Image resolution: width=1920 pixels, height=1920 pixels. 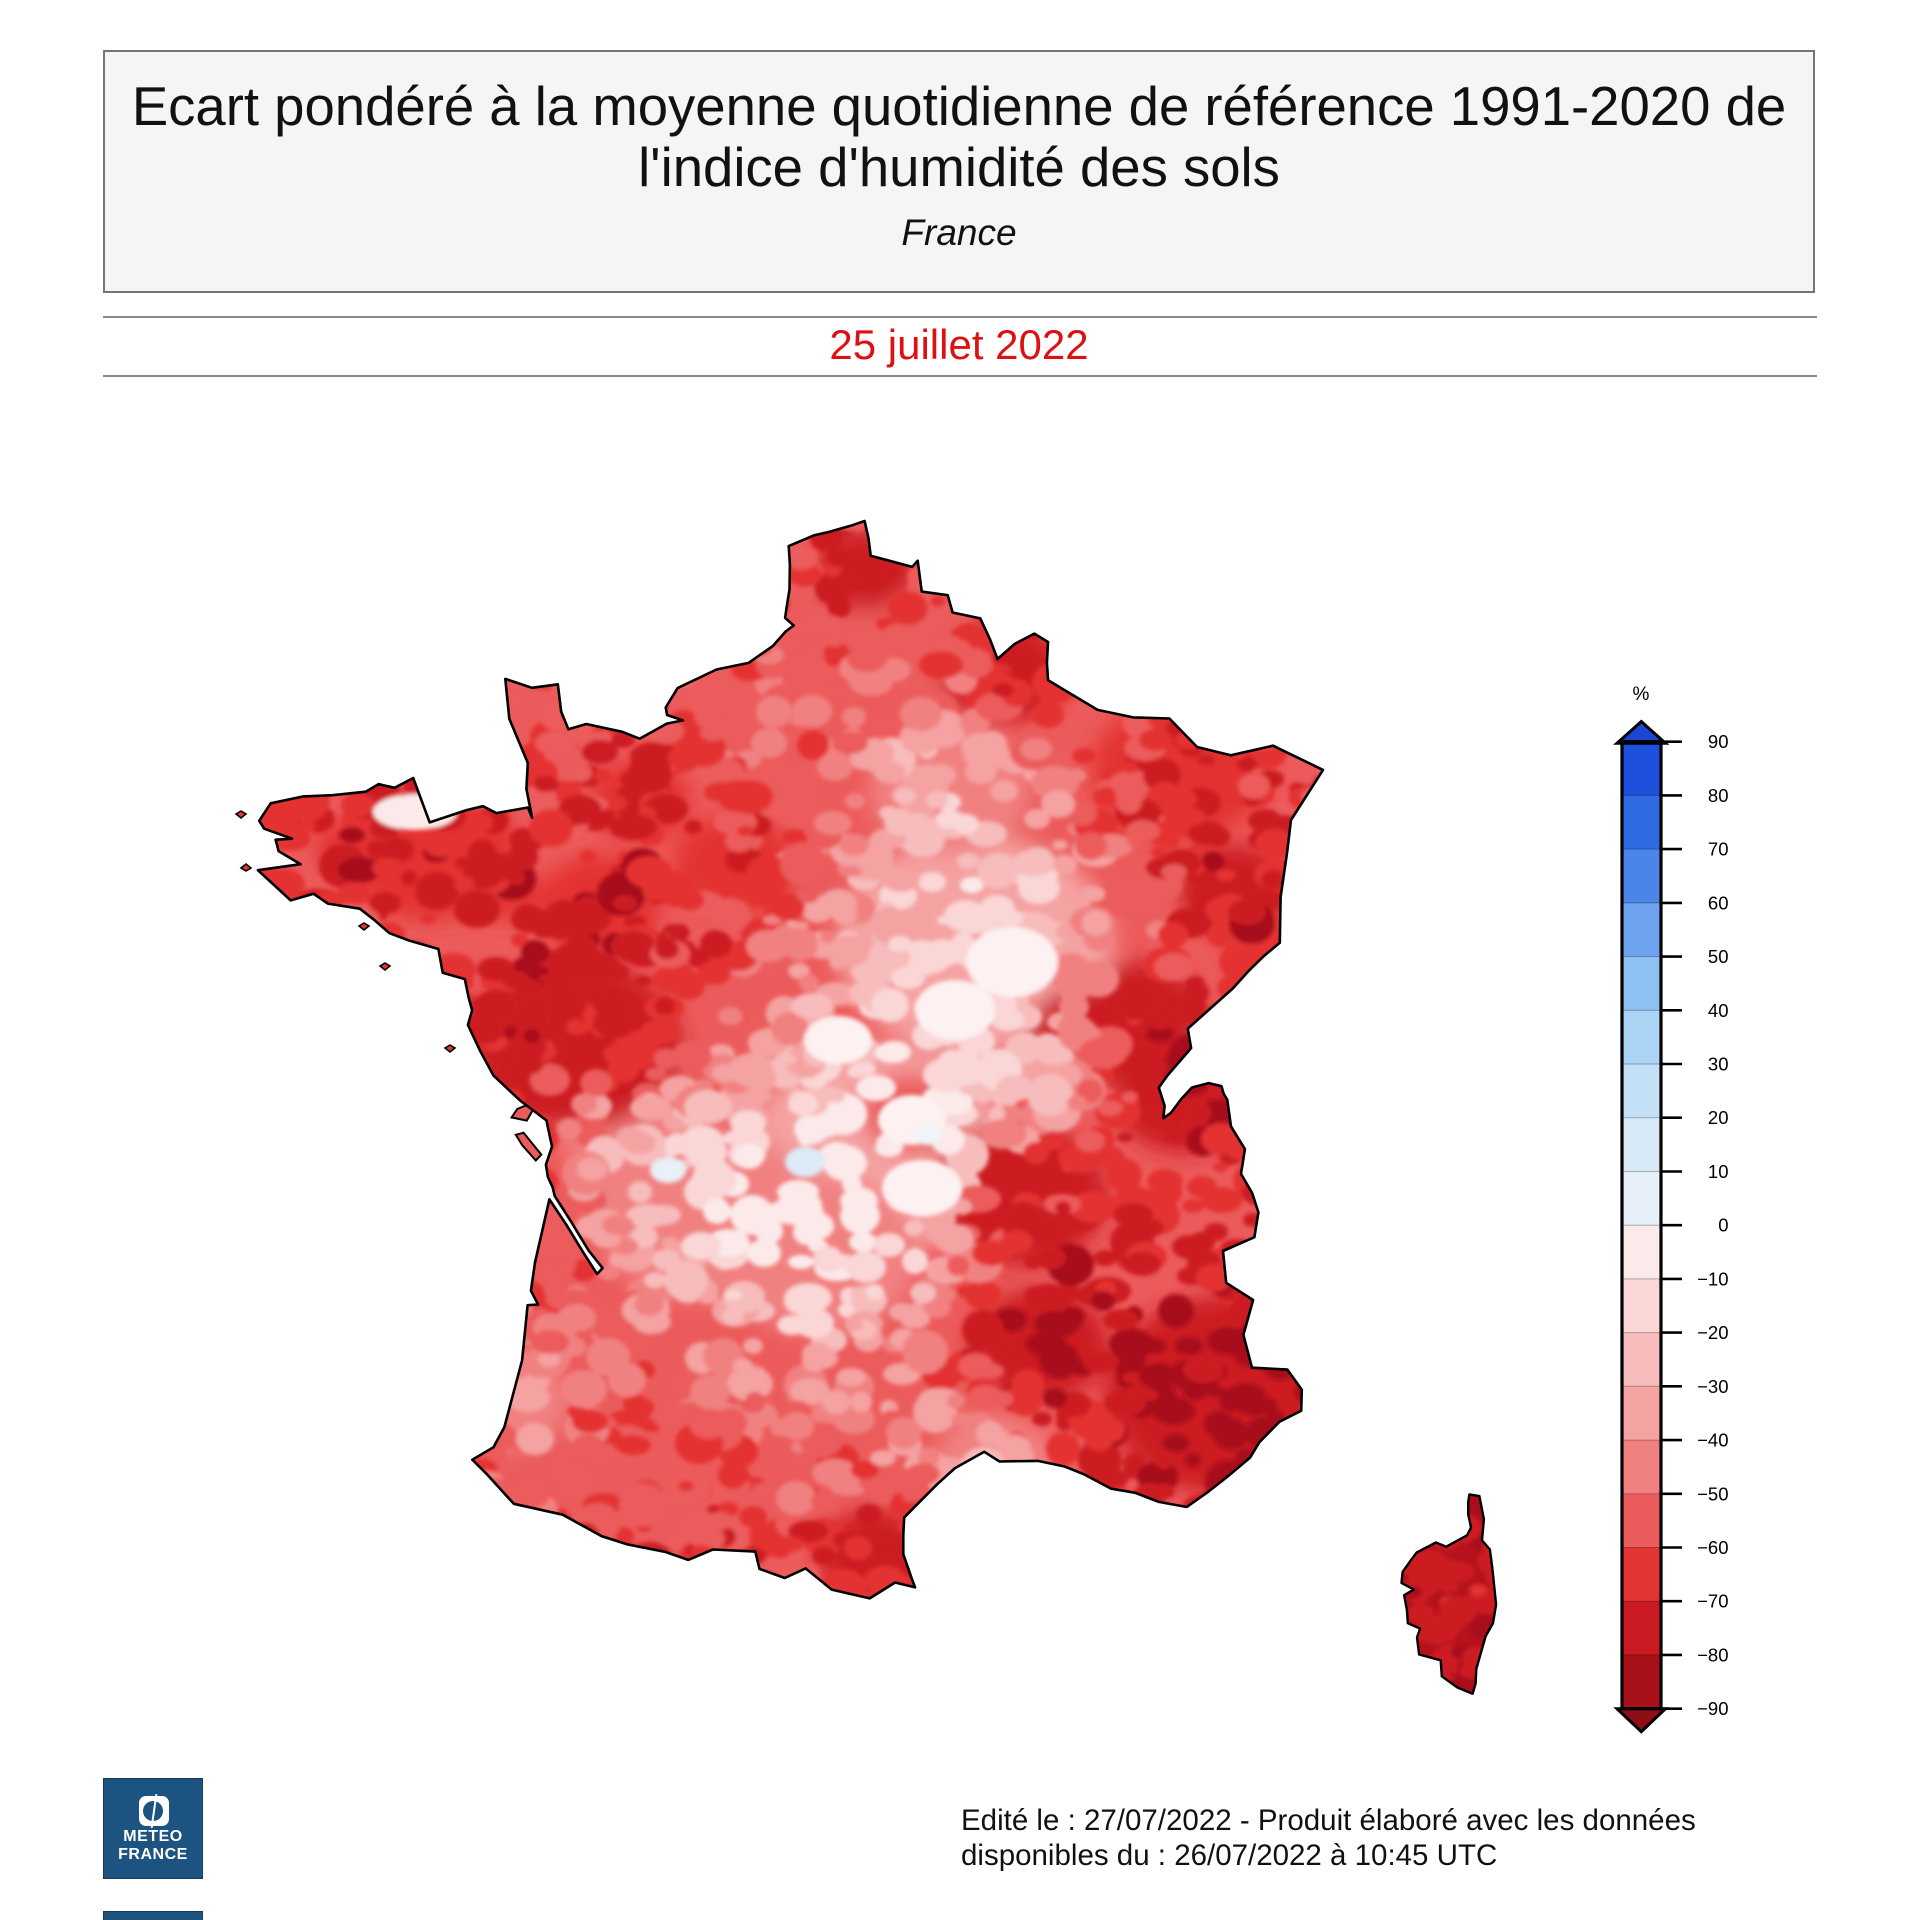 I want to click on svg-text: 20, so click(x=1718, y=1117).